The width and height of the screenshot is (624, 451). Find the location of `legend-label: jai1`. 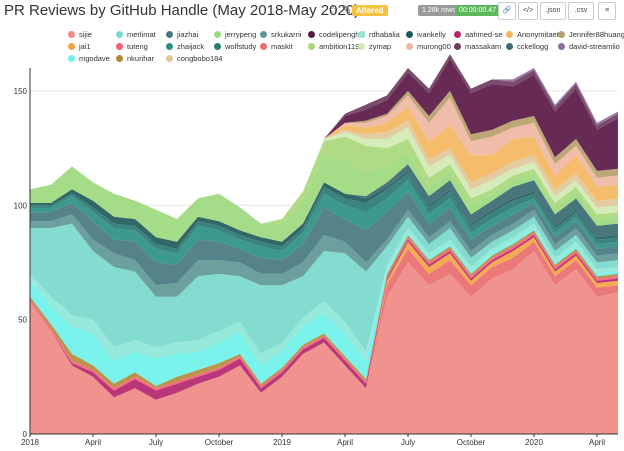

legend-label: jai1 is located at coordinates (85, 46).